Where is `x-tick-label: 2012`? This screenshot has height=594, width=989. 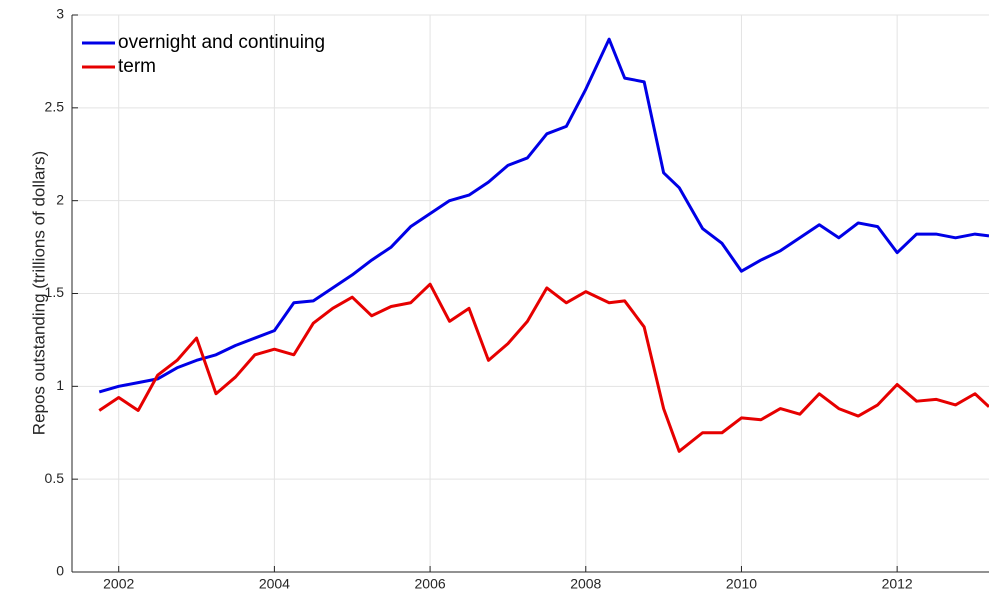
x-tick-label: 2012 is located at coordinates (897, 584).